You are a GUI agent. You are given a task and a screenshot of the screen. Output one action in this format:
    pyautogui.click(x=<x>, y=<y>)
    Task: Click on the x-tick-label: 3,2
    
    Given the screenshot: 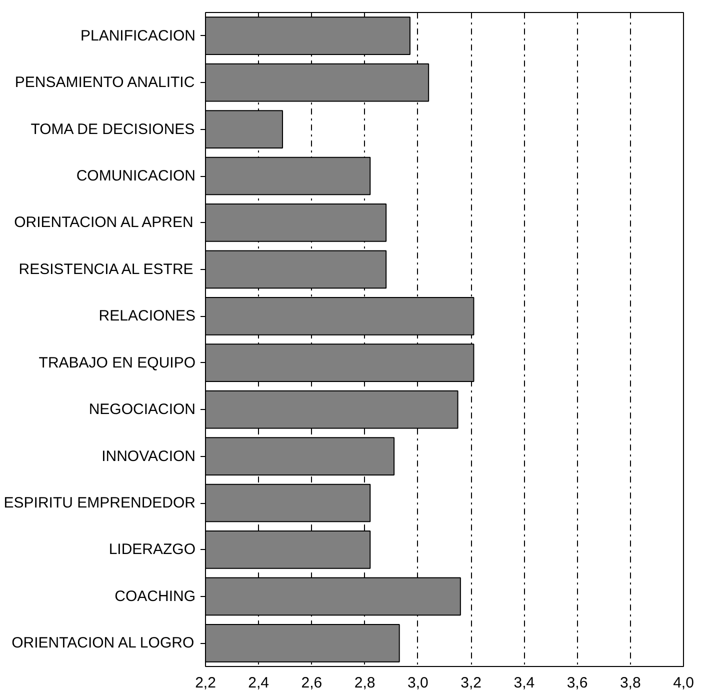 What is the action you would take?
    pyautogui.click(x=471, y=683)
    